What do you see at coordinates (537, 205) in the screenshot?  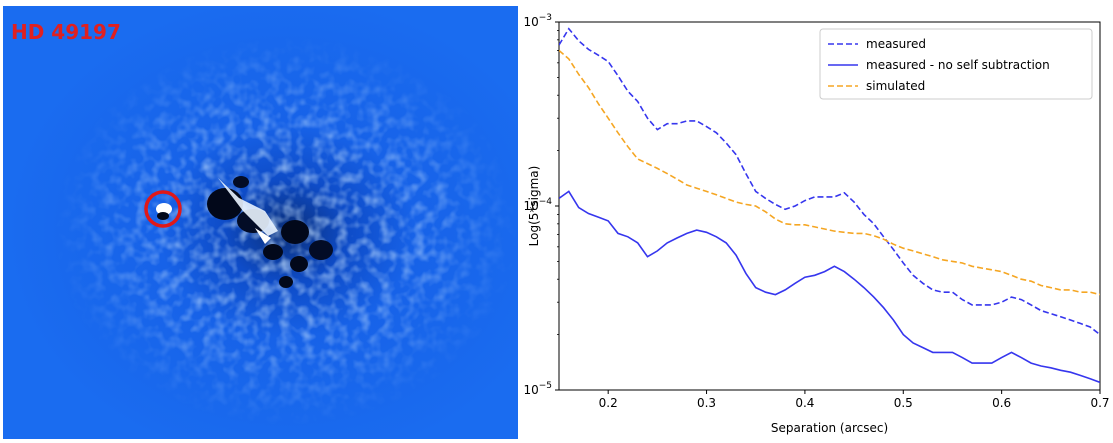 I see `y-tick-label: 10⁻⁴` at bounding box center [537, 205].